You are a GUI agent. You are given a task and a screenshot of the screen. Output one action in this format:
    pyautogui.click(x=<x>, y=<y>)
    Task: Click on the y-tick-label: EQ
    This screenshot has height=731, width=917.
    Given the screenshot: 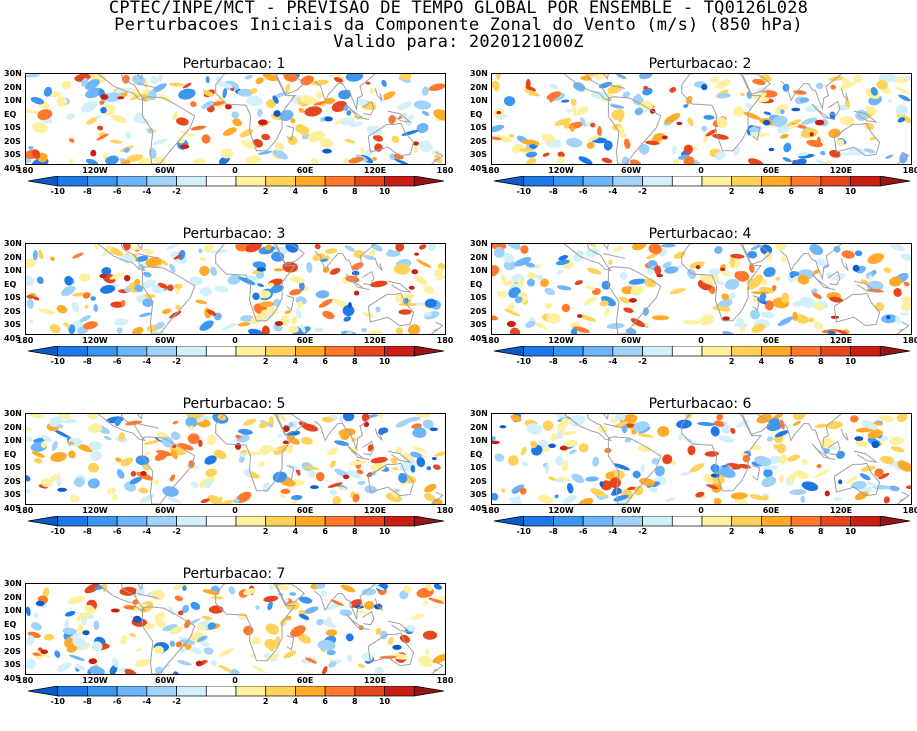 What is the action you would take?
    pyautogui.click(x=10, y=114)
    